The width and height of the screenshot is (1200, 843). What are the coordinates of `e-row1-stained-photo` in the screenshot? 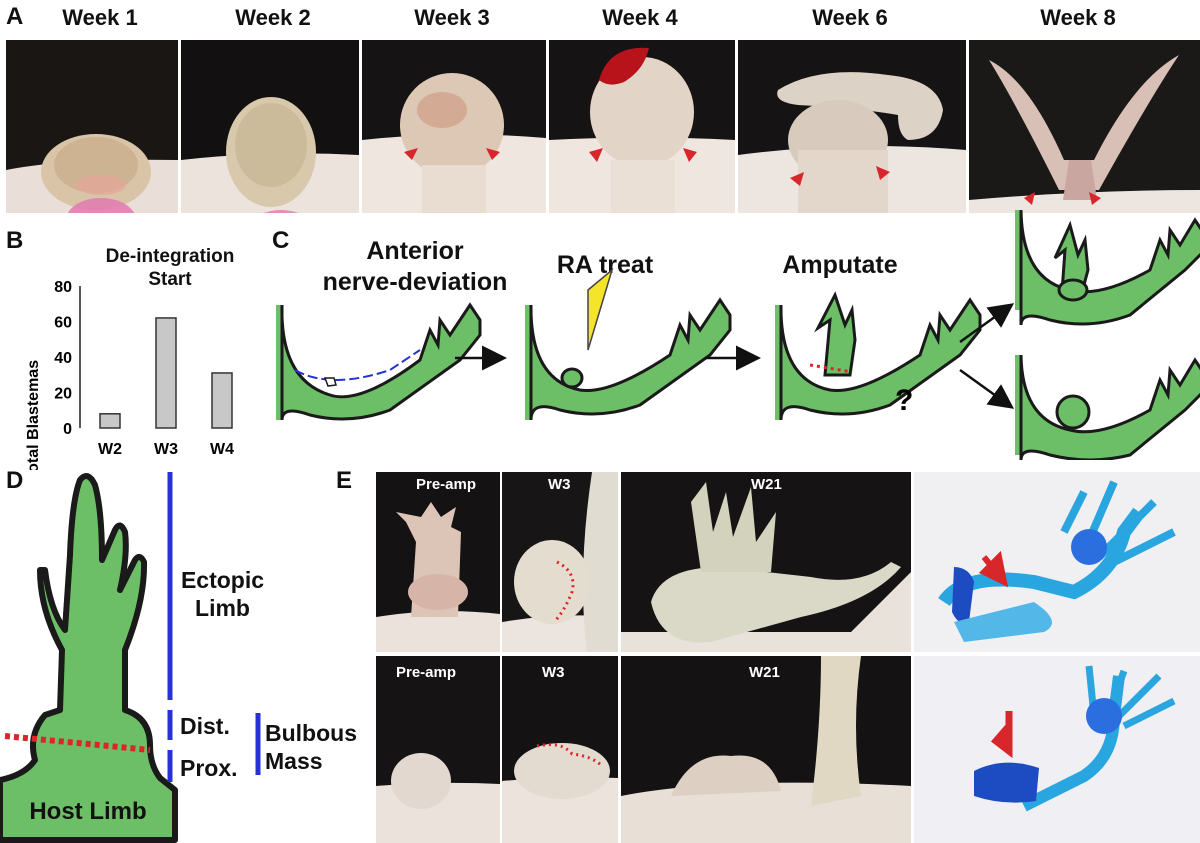 It's located at (1057, 562).